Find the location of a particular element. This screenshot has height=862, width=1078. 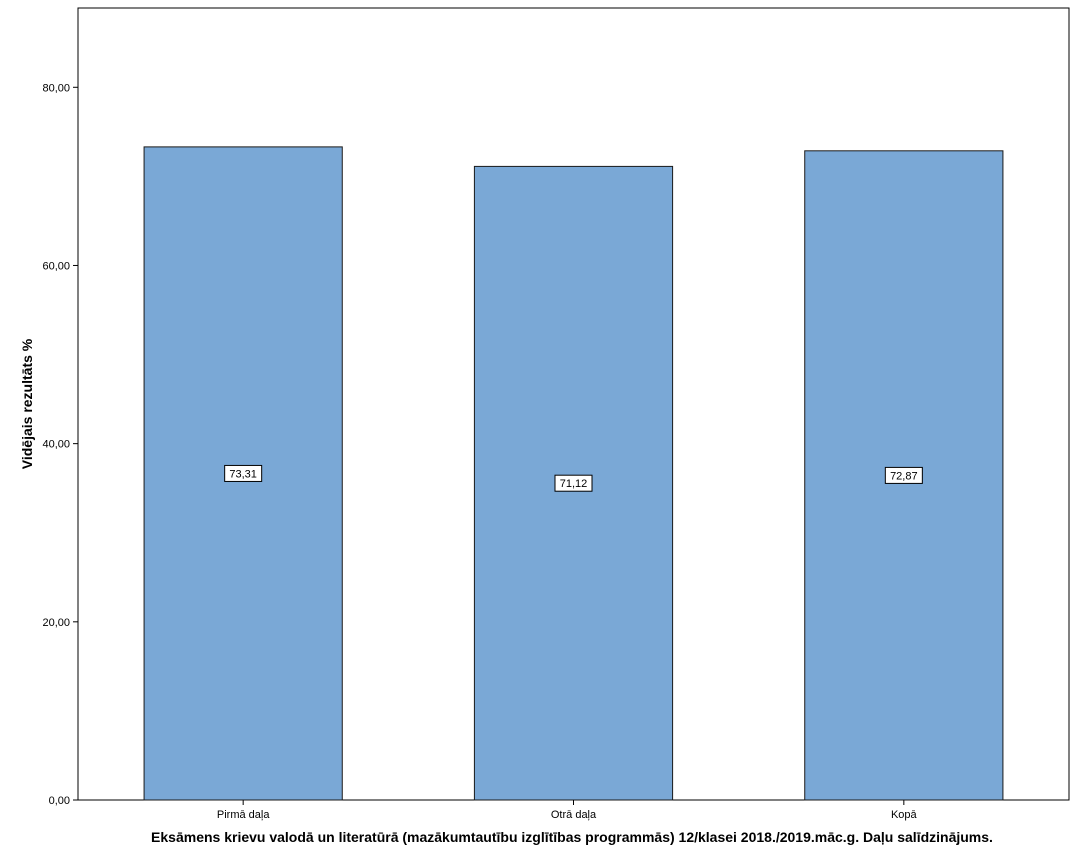

x-tick-label: Otrā daļa is located at coordinates (574, 815).